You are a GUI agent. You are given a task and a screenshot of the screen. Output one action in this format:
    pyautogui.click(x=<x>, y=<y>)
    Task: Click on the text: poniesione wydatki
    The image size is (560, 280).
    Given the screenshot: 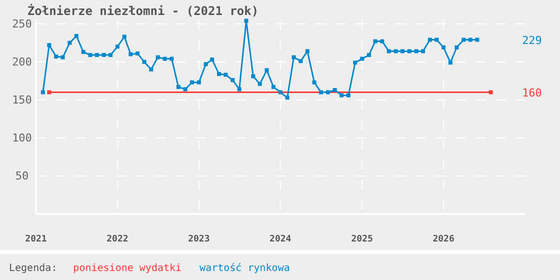 What is the action you would take?
    pyautogui.click(x=127, y=268)
    